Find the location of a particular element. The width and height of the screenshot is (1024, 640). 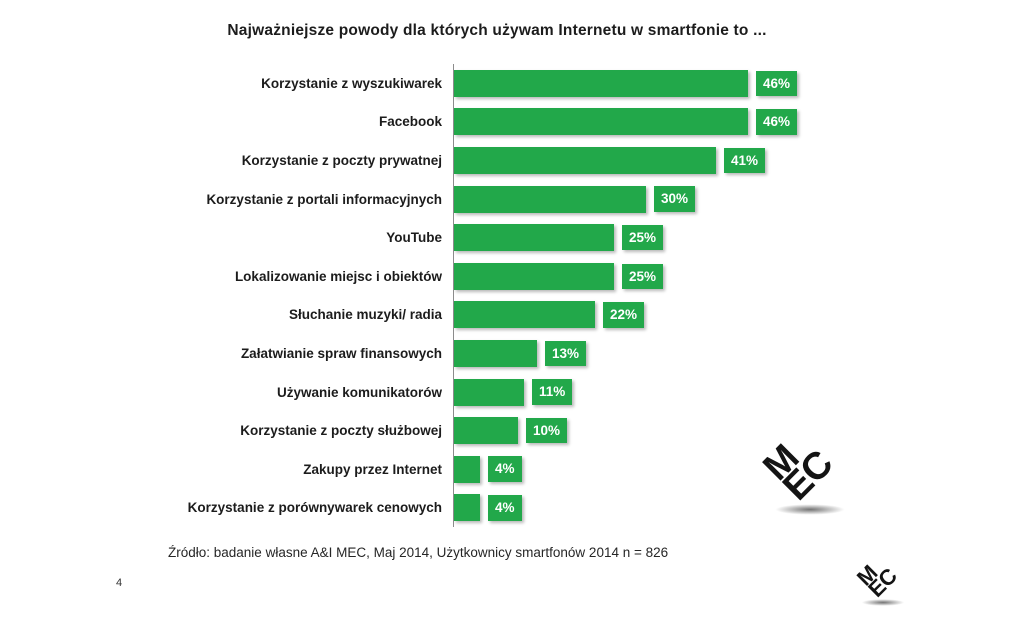

chart-row: Facebook 46% is located at coordinates (512, 122).